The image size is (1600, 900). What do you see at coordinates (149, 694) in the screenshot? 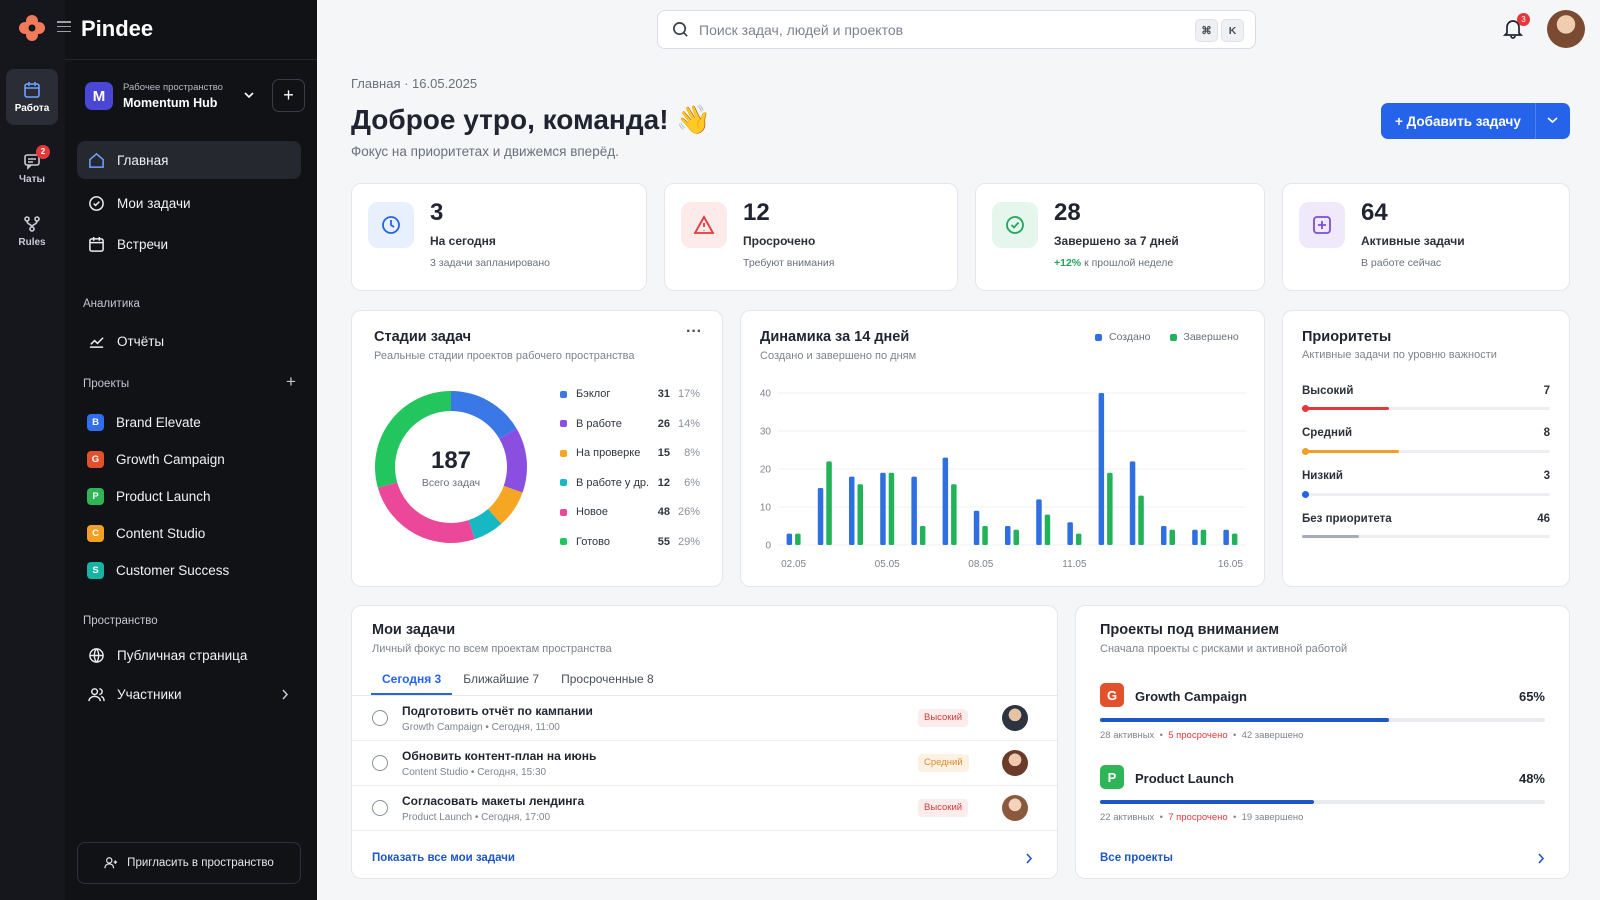
I see `nav-label: Участники` at bounding box center [149, 694].